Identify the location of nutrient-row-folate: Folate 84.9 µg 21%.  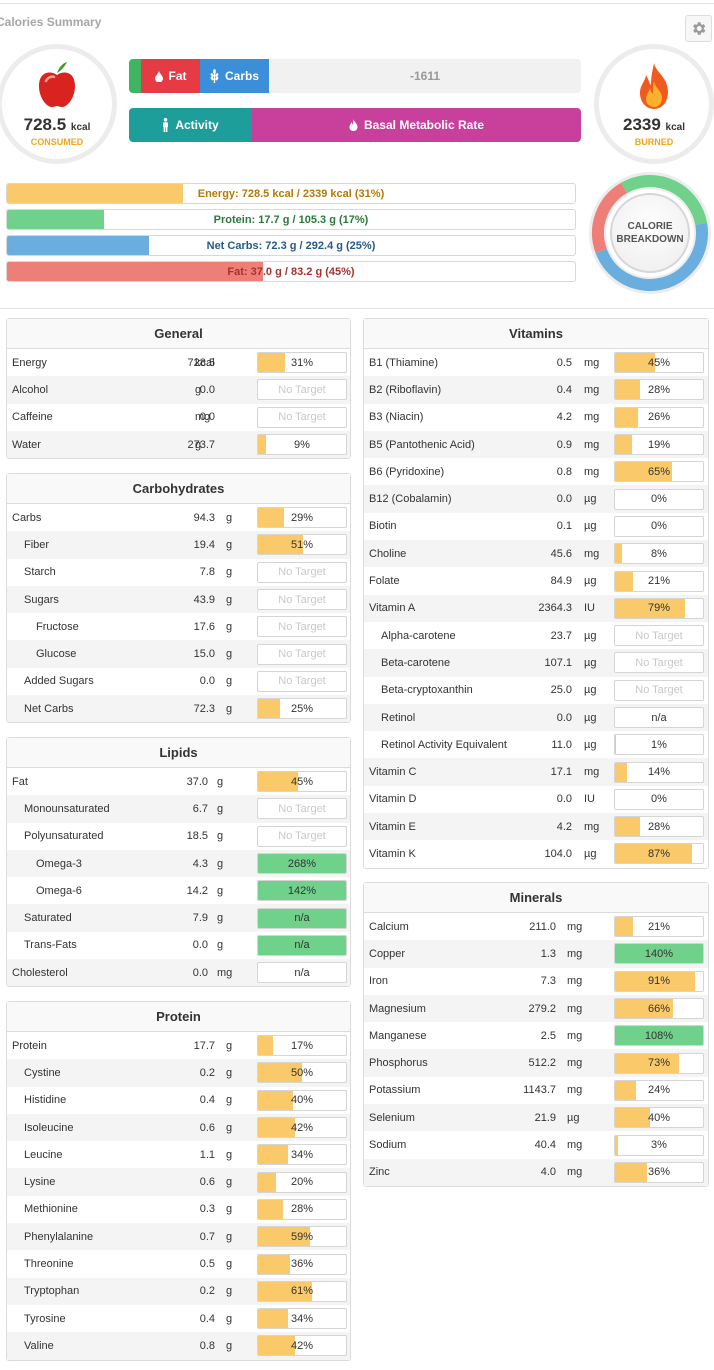
(536, 580).